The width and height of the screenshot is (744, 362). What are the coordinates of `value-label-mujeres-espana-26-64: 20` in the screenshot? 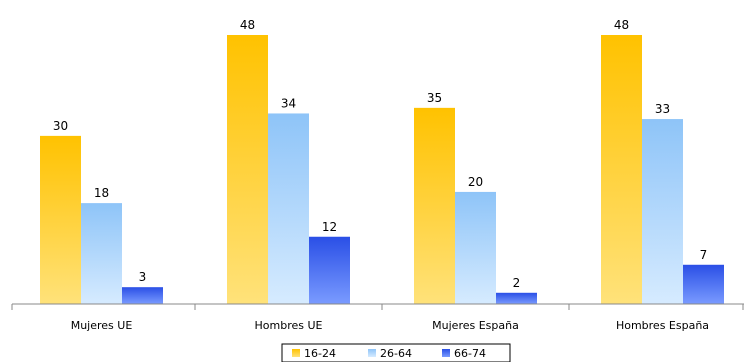 It's located at (475, 182).